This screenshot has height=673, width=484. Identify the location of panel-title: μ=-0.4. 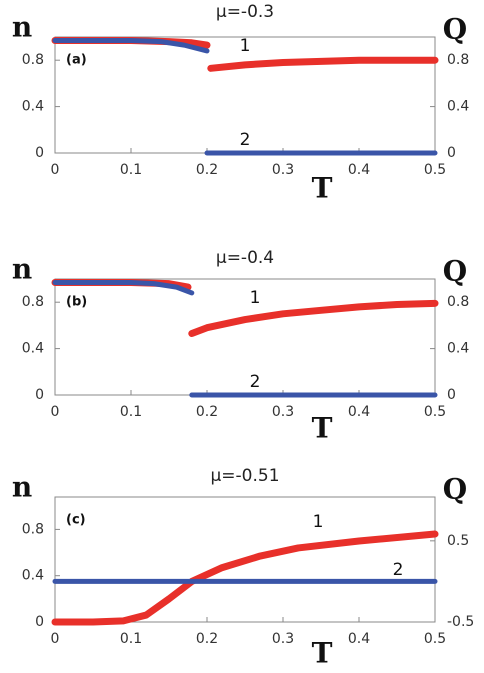
(245, 258).